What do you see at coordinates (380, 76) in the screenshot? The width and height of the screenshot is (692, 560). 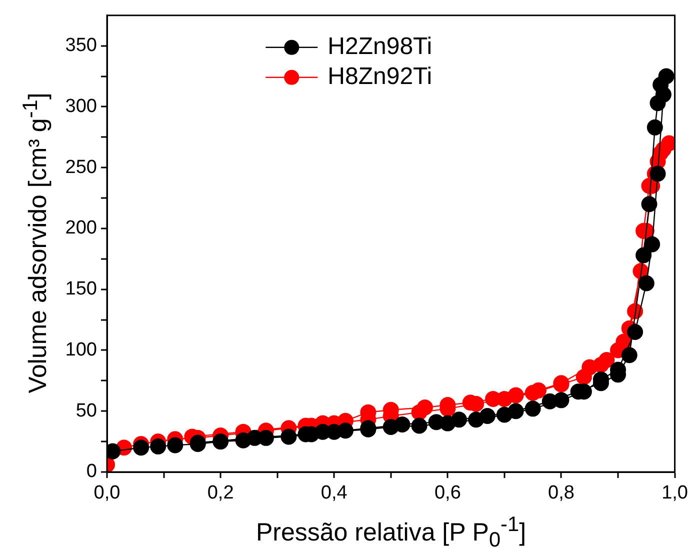 I see `legend-label: H8Zn92Ti` at bounding box center [380, 76].